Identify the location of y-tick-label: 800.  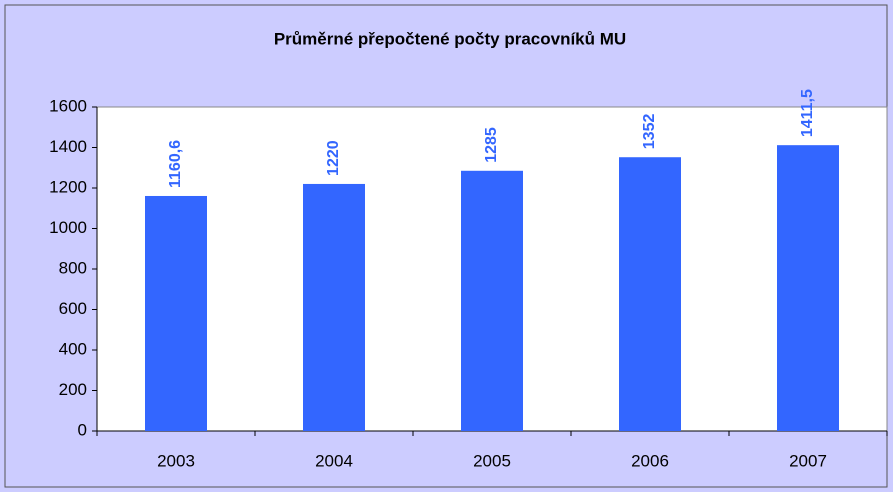
(73, 267).